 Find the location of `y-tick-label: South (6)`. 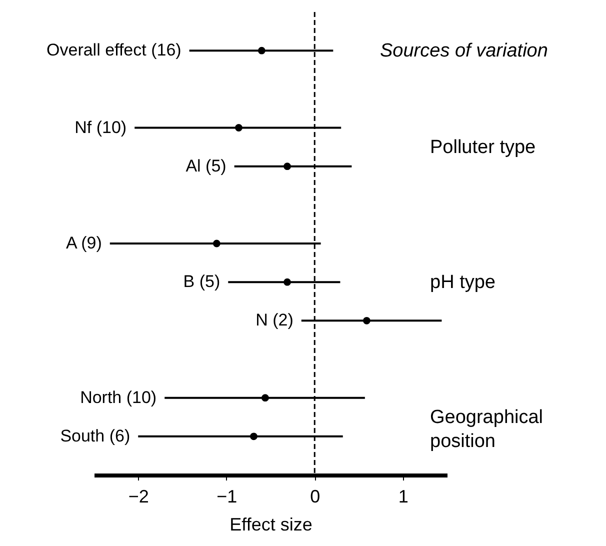

y-tick-label: South (6) is located at coordinates (95, 436).